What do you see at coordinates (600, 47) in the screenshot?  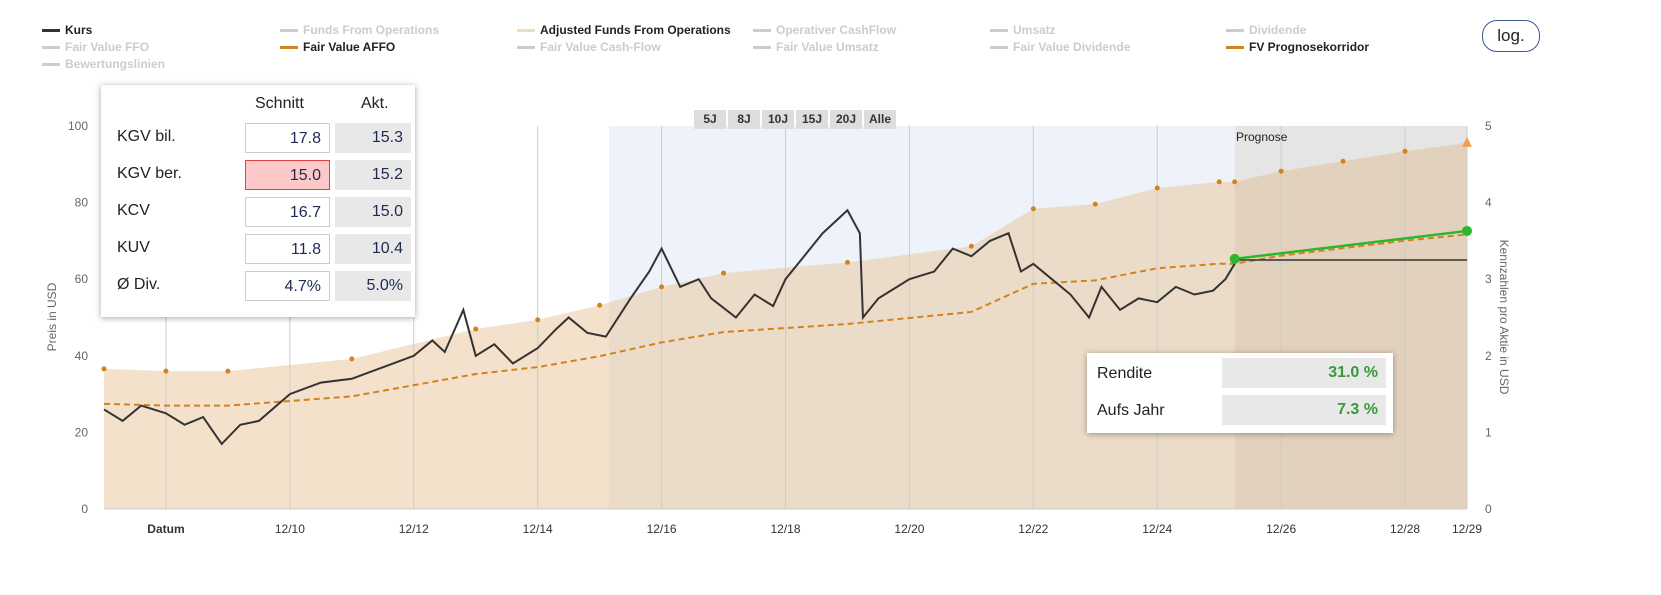 I see `legend-label: Fair Value Cash-Flow` at bounding box center [600, 47].